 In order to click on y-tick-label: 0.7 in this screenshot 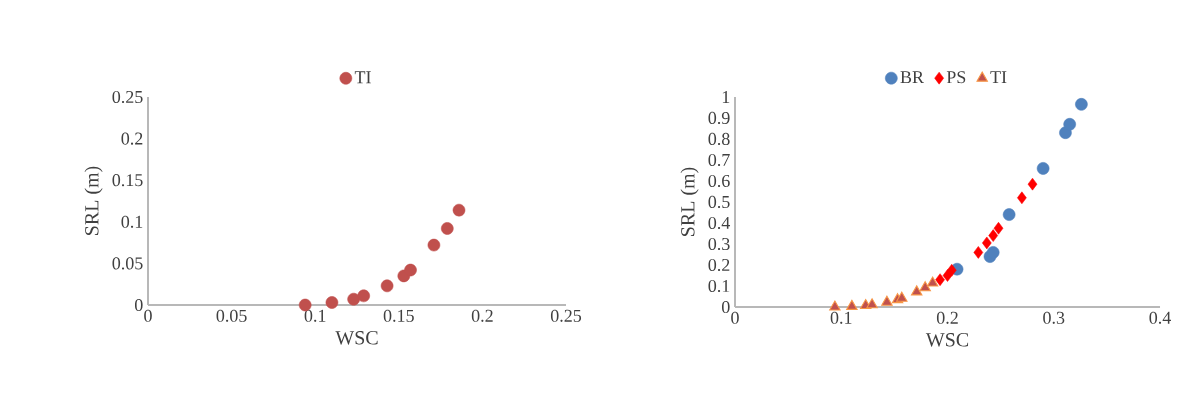, I will do `click(719, 160)`.